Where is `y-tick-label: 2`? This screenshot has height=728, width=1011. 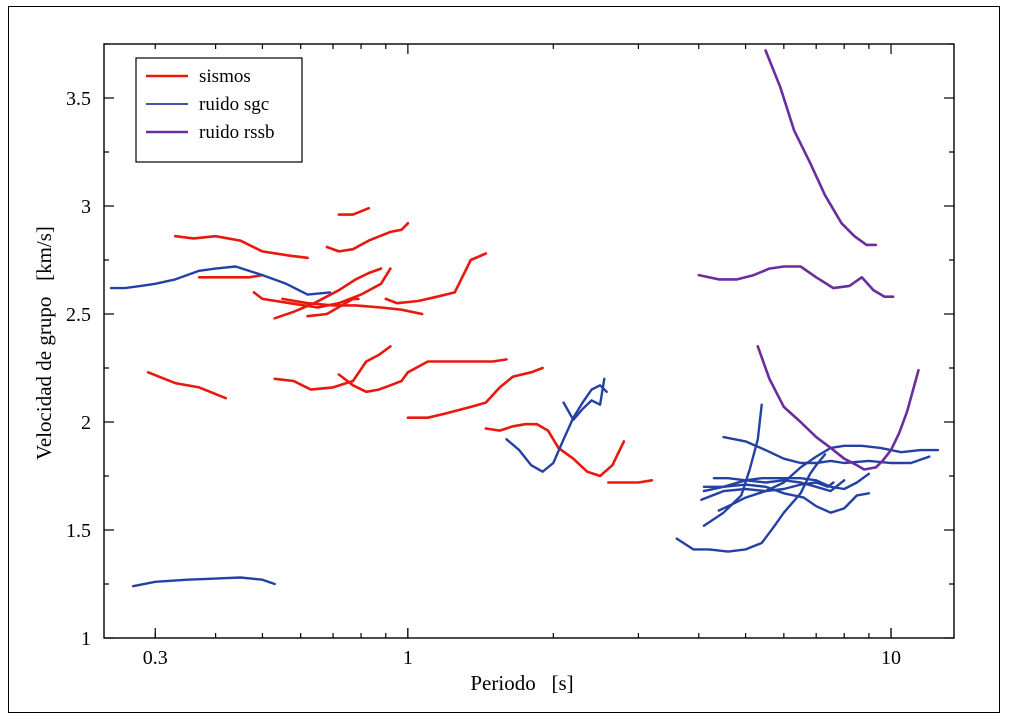
y-tick-label: 2 is located at coordinates (86, 423).